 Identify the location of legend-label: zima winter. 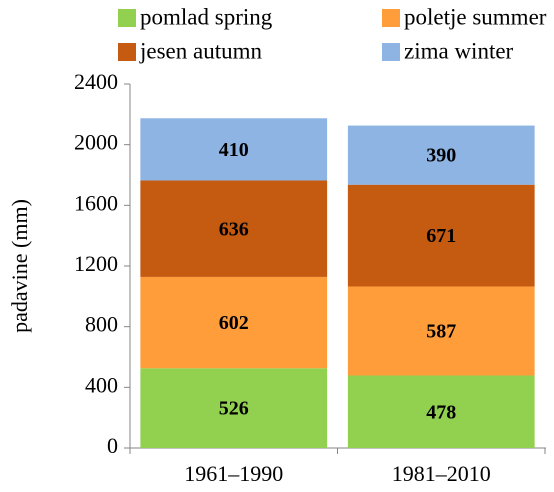
(459, 50).